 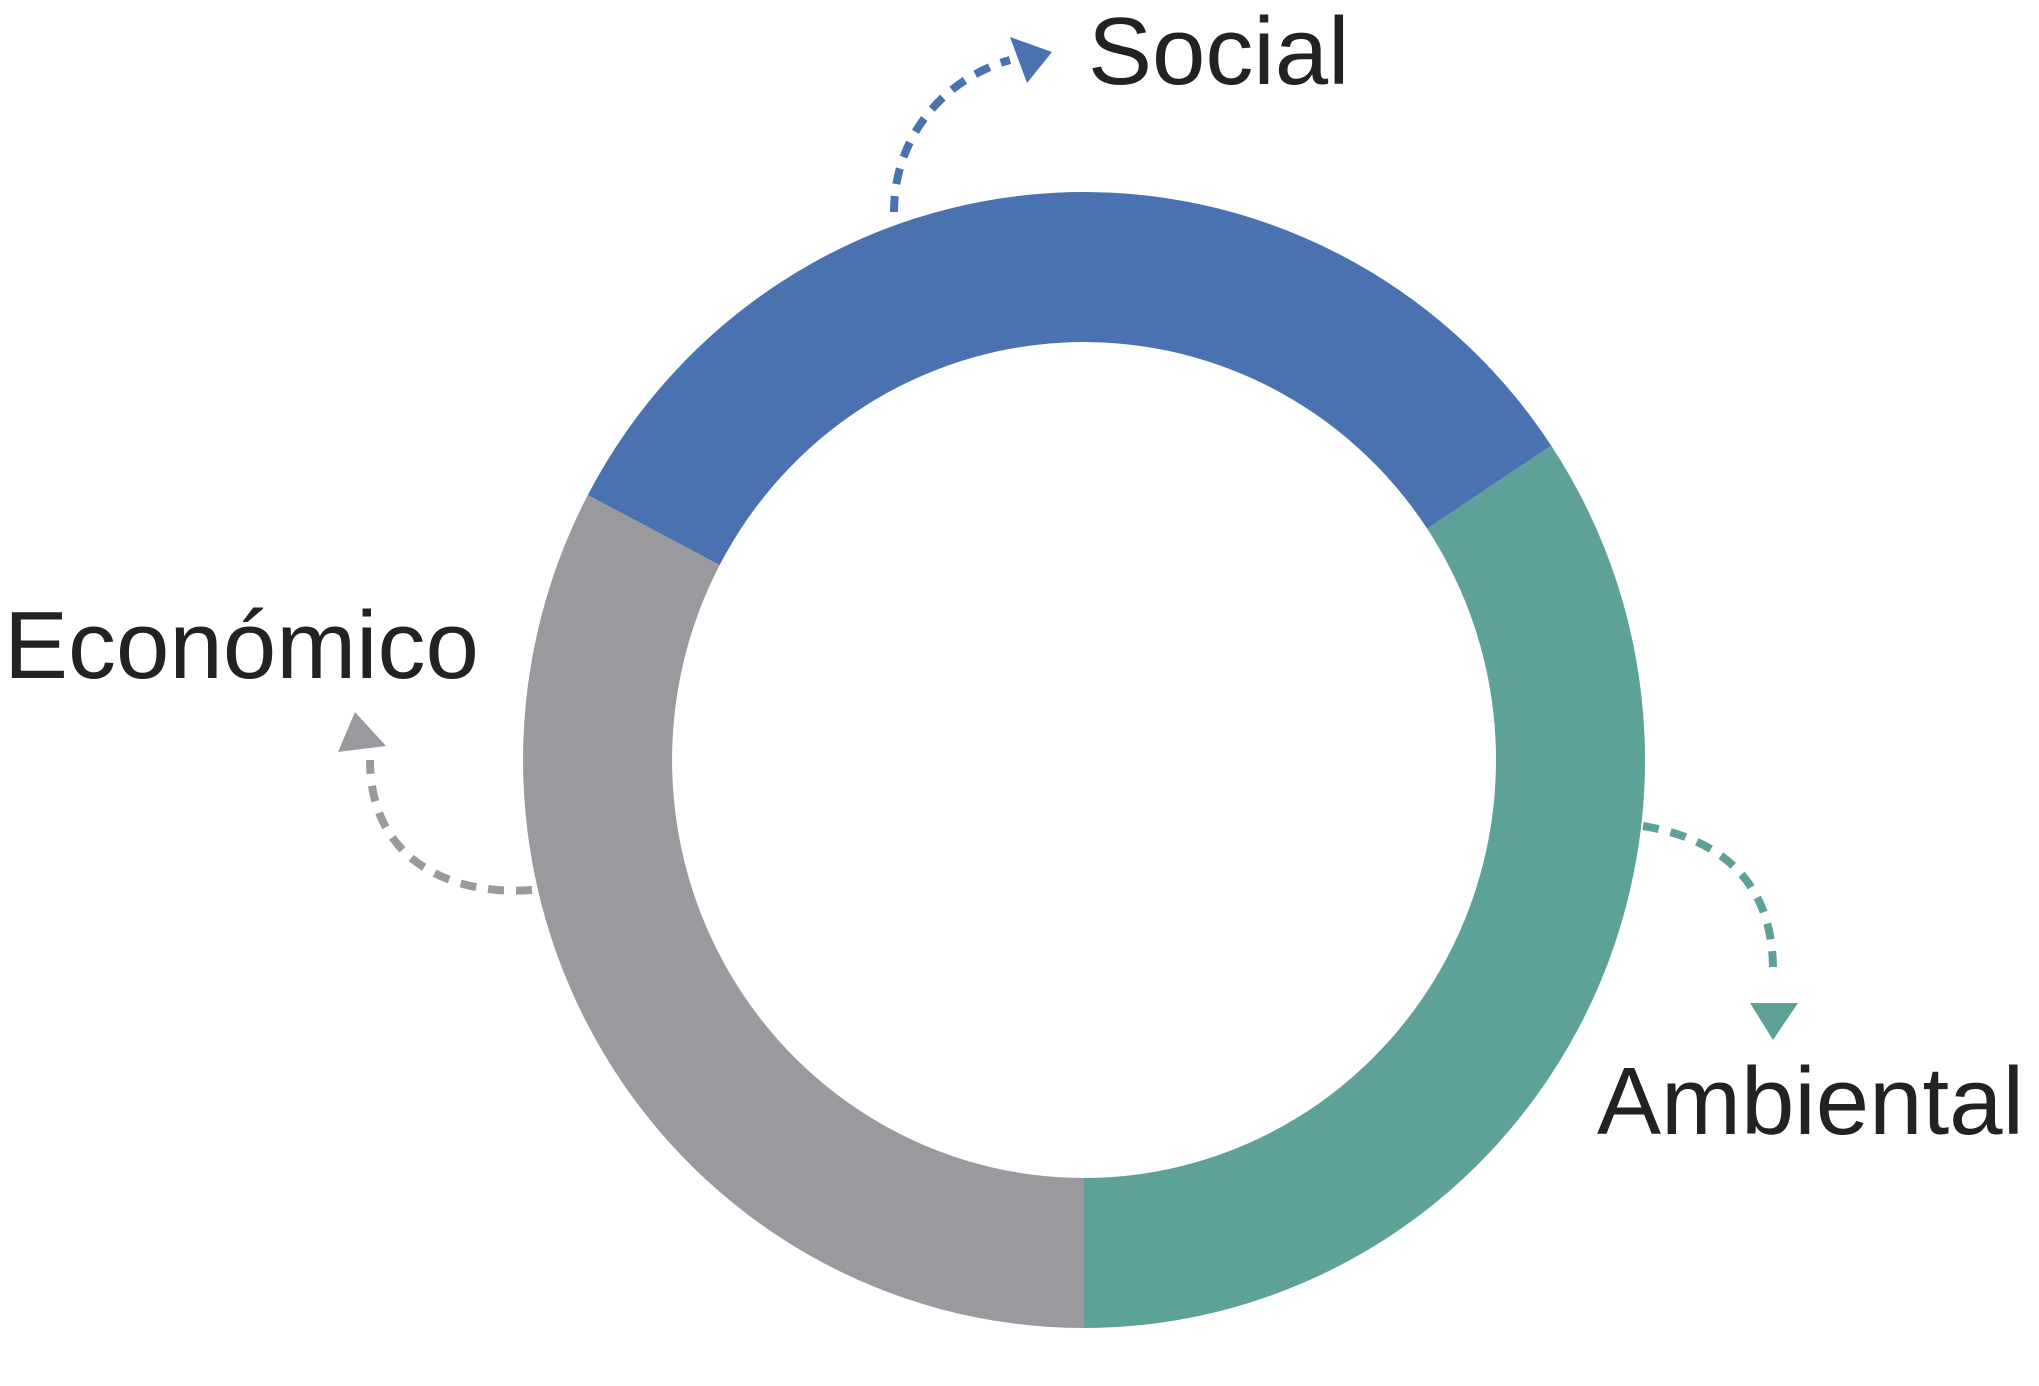 I want to click on social-arrow-head-icon, so click(x=1031, y=60).